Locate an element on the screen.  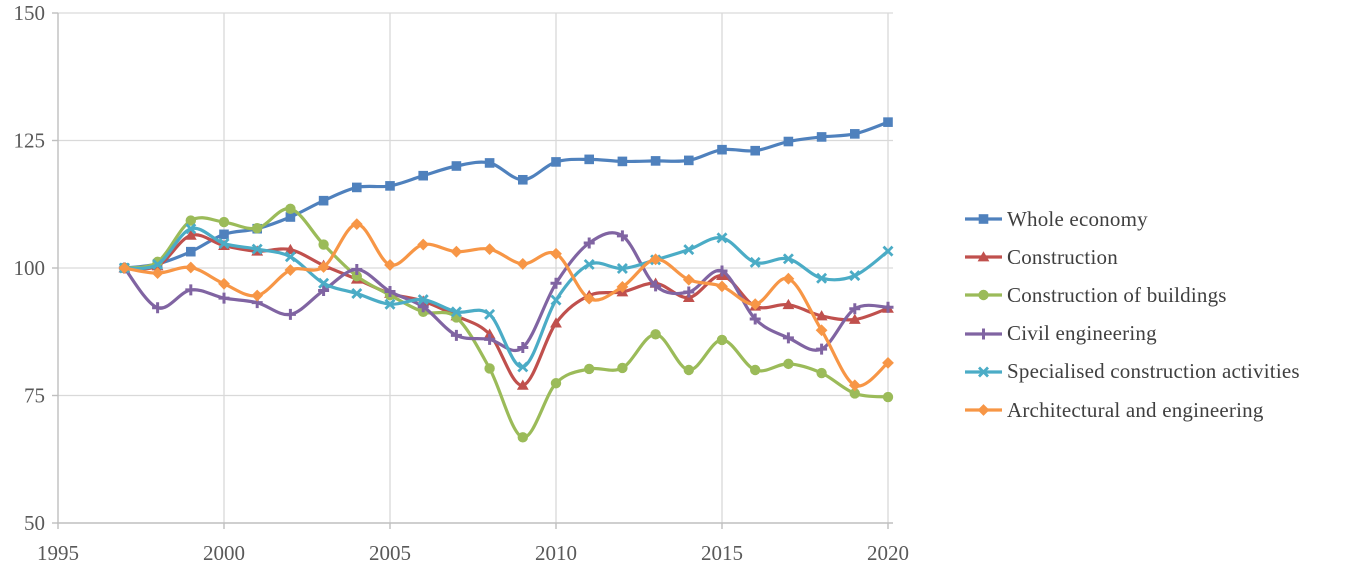
legend-item-specialised-construction: Specialised construction activities is located at coordinates (1132, 372).